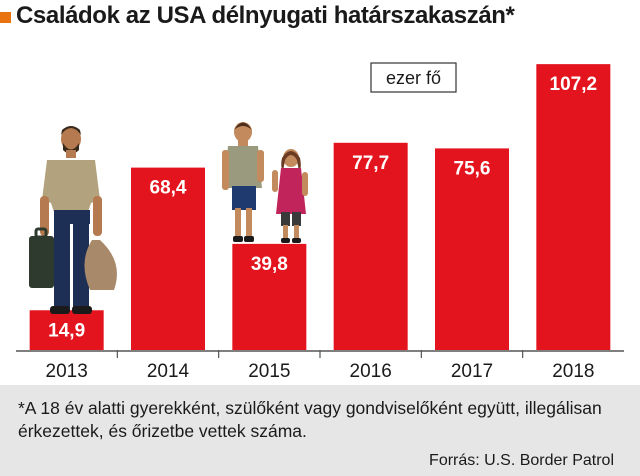  What do you see at coordinates (371, 371) in the screenshot?
I see `x-tick-label-2016: 2016` at bounding box center [371, 371].